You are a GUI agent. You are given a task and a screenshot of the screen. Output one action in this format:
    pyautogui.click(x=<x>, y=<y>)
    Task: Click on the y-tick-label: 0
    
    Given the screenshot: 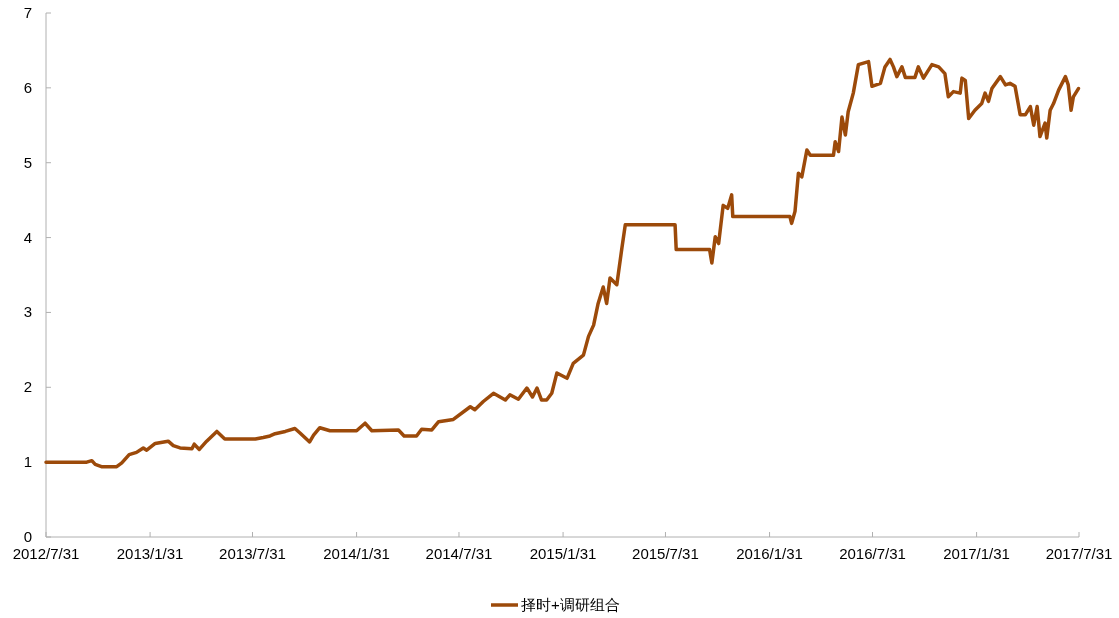 What is the action you would take?
    pyautogui.click(x=27, y=536)
    